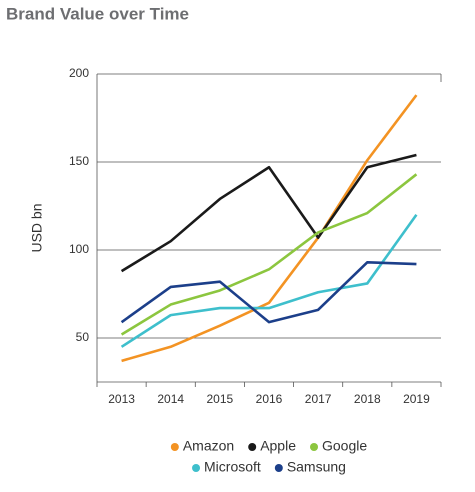  I want to click on x-tick-label: 2014, so click(170, 399).